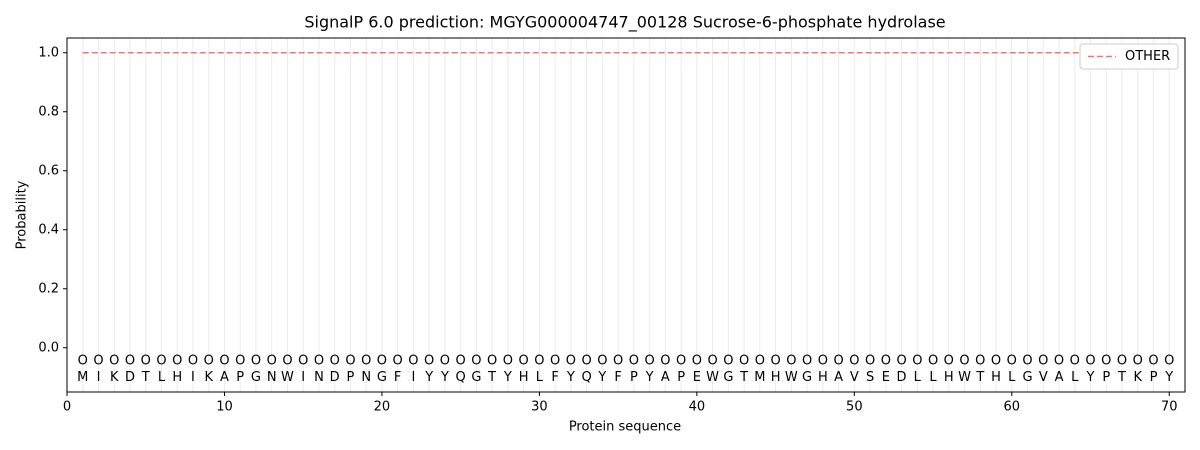 This screenshot has height=450, width=1200. What do you see at coordinates (48, 347) in the screenshot?
I see `y-tick-label: 0.0` at bounding box center [48, 347].